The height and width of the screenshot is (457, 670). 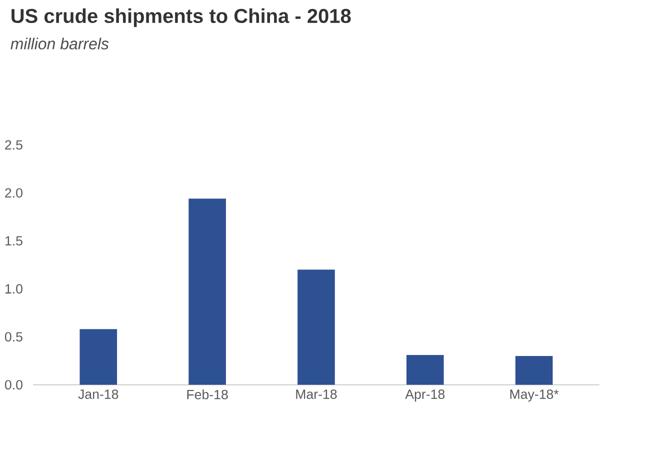 I want to click on x-tick-label: Apr-18, so click(x=425, y=396).